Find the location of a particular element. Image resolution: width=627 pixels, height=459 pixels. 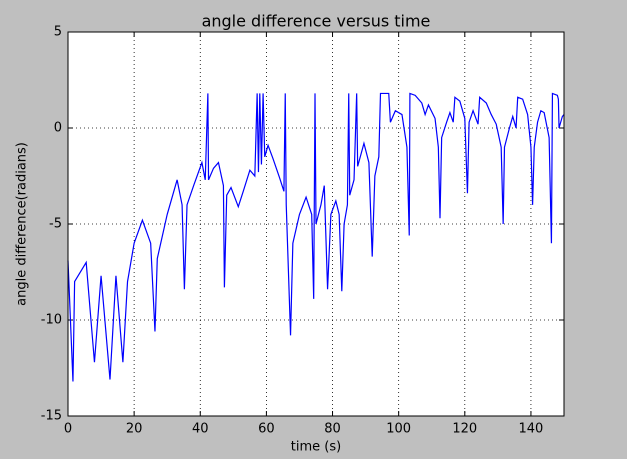

x-axis-label: time (s) is located at coordinates (316, 447).